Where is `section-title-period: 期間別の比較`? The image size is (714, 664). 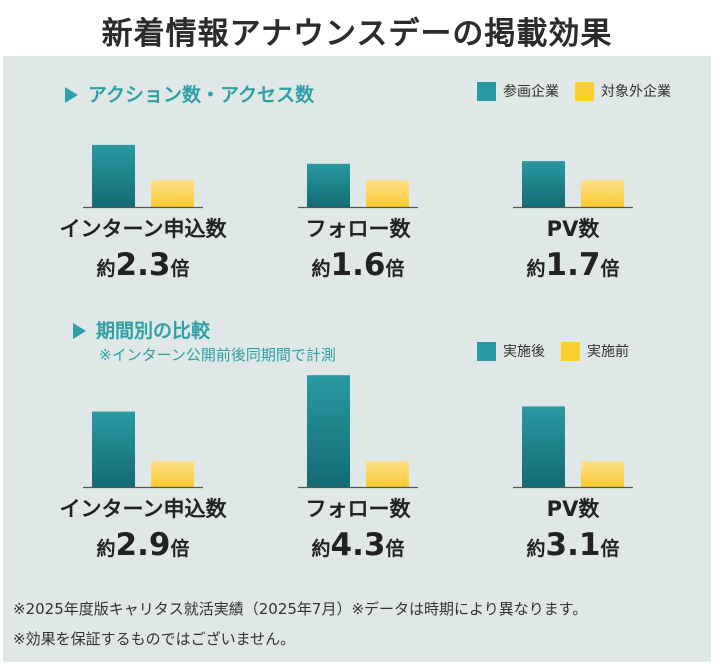 section-title-period: 期間別の比較 is located at coordinates (141, 329).